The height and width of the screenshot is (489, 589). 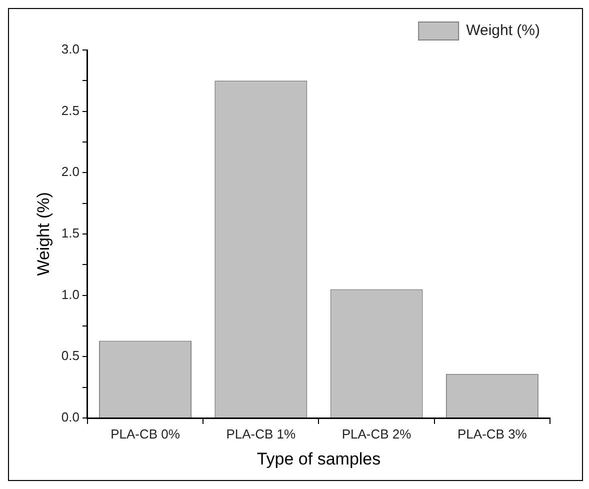 What do you see at coordinates (43, 234) in the screenshot?
I see `y-axis-title: Weight (%)` at bounding box center [43, 234].